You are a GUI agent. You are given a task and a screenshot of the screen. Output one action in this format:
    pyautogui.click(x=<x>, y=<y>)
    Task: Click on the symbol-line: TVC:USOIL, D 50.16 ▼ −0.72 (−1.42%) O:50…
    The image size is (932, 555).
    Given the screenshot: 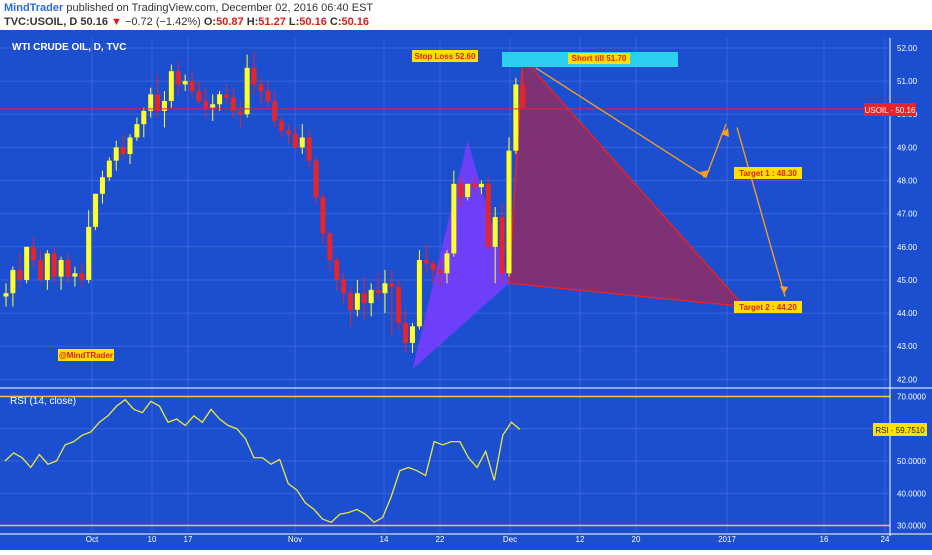 What is the action you would take?
    pyautogui.click(x=186, y=22)
    